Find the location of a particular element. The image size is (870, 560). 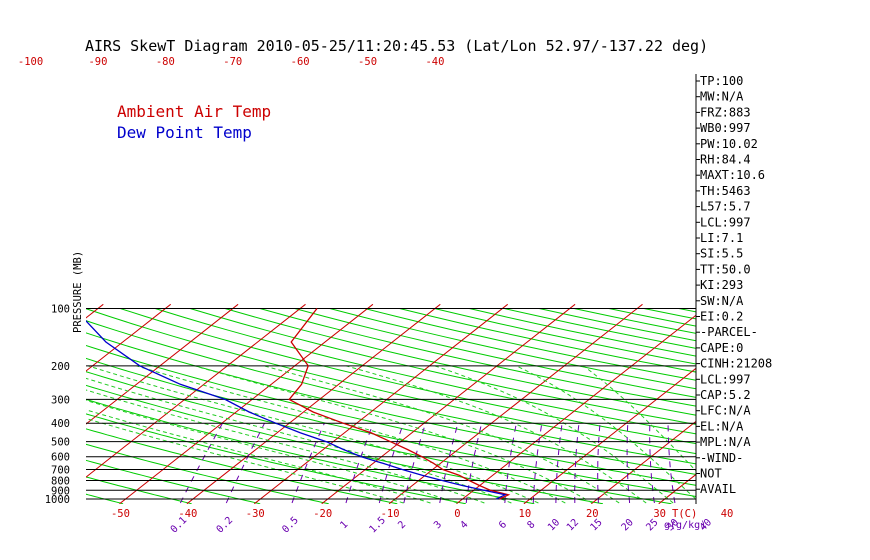

pressure-tick-label: 700 is located at coordinates (60, 470).